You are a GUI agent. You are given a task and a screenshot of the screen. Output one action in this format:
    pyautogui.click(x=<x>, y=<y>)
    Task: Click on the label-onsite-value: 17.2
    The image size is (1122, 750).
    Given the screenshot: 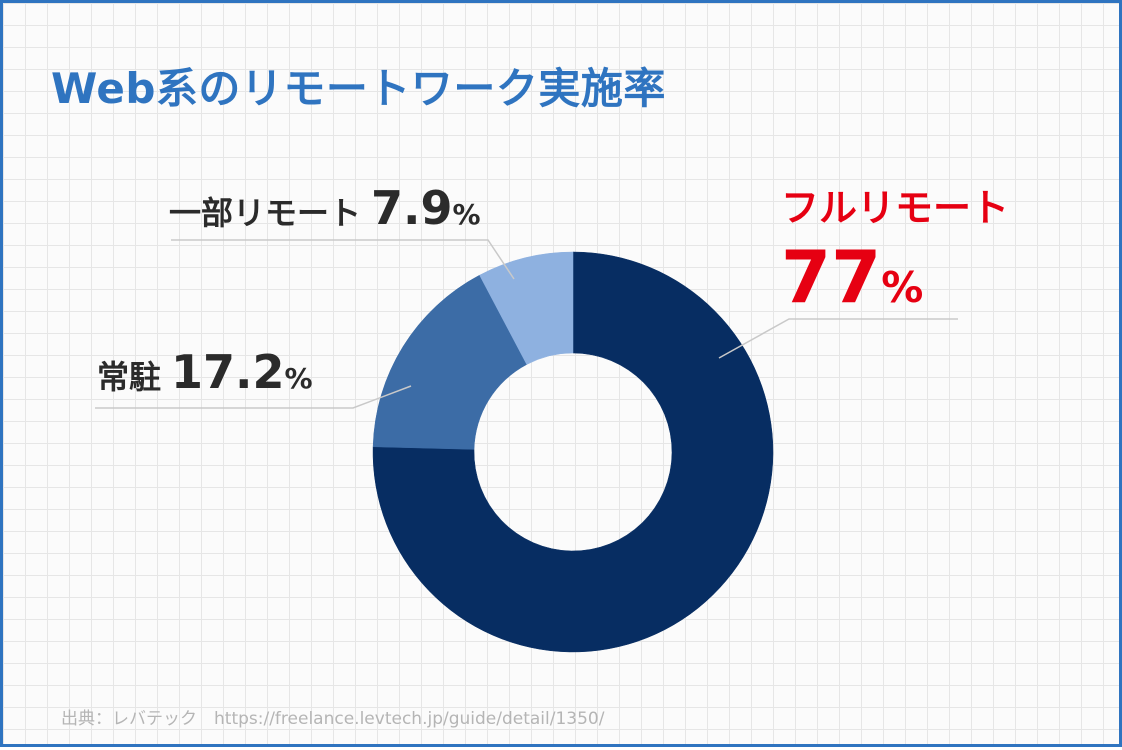 What is the action you would take?
    pyautogui.click(x=228, y=372)
    